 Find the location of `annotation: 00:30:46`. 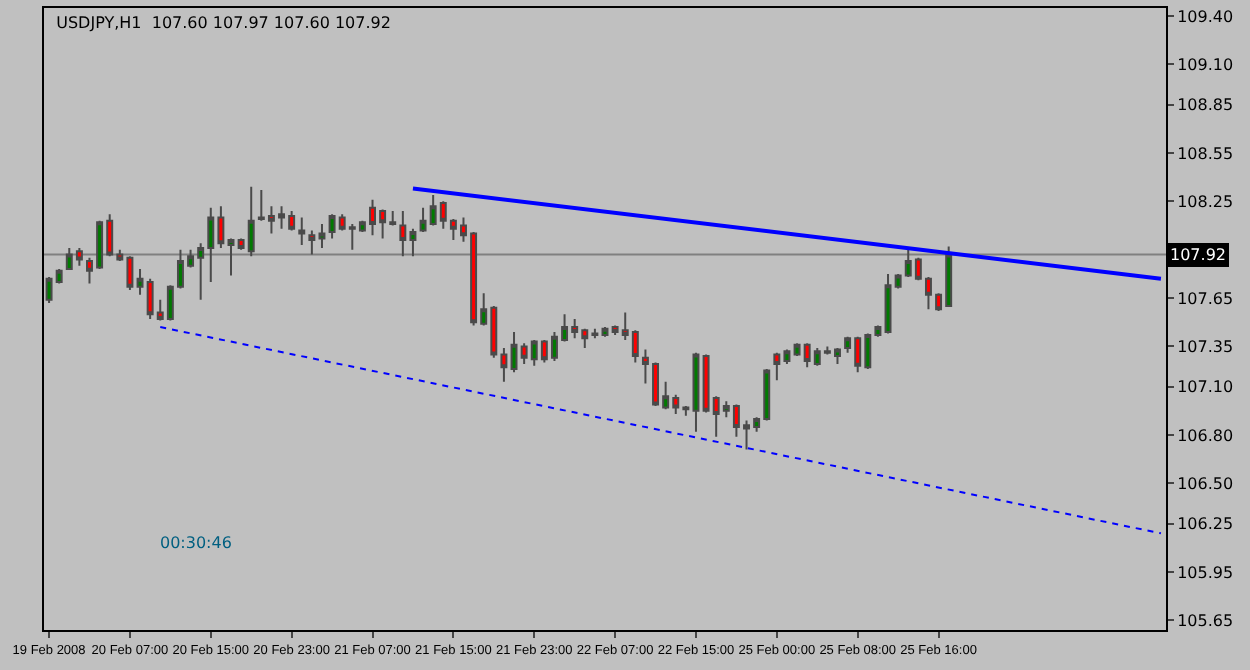

annotation: 00:30:46 is located at coordinates (196, 543).